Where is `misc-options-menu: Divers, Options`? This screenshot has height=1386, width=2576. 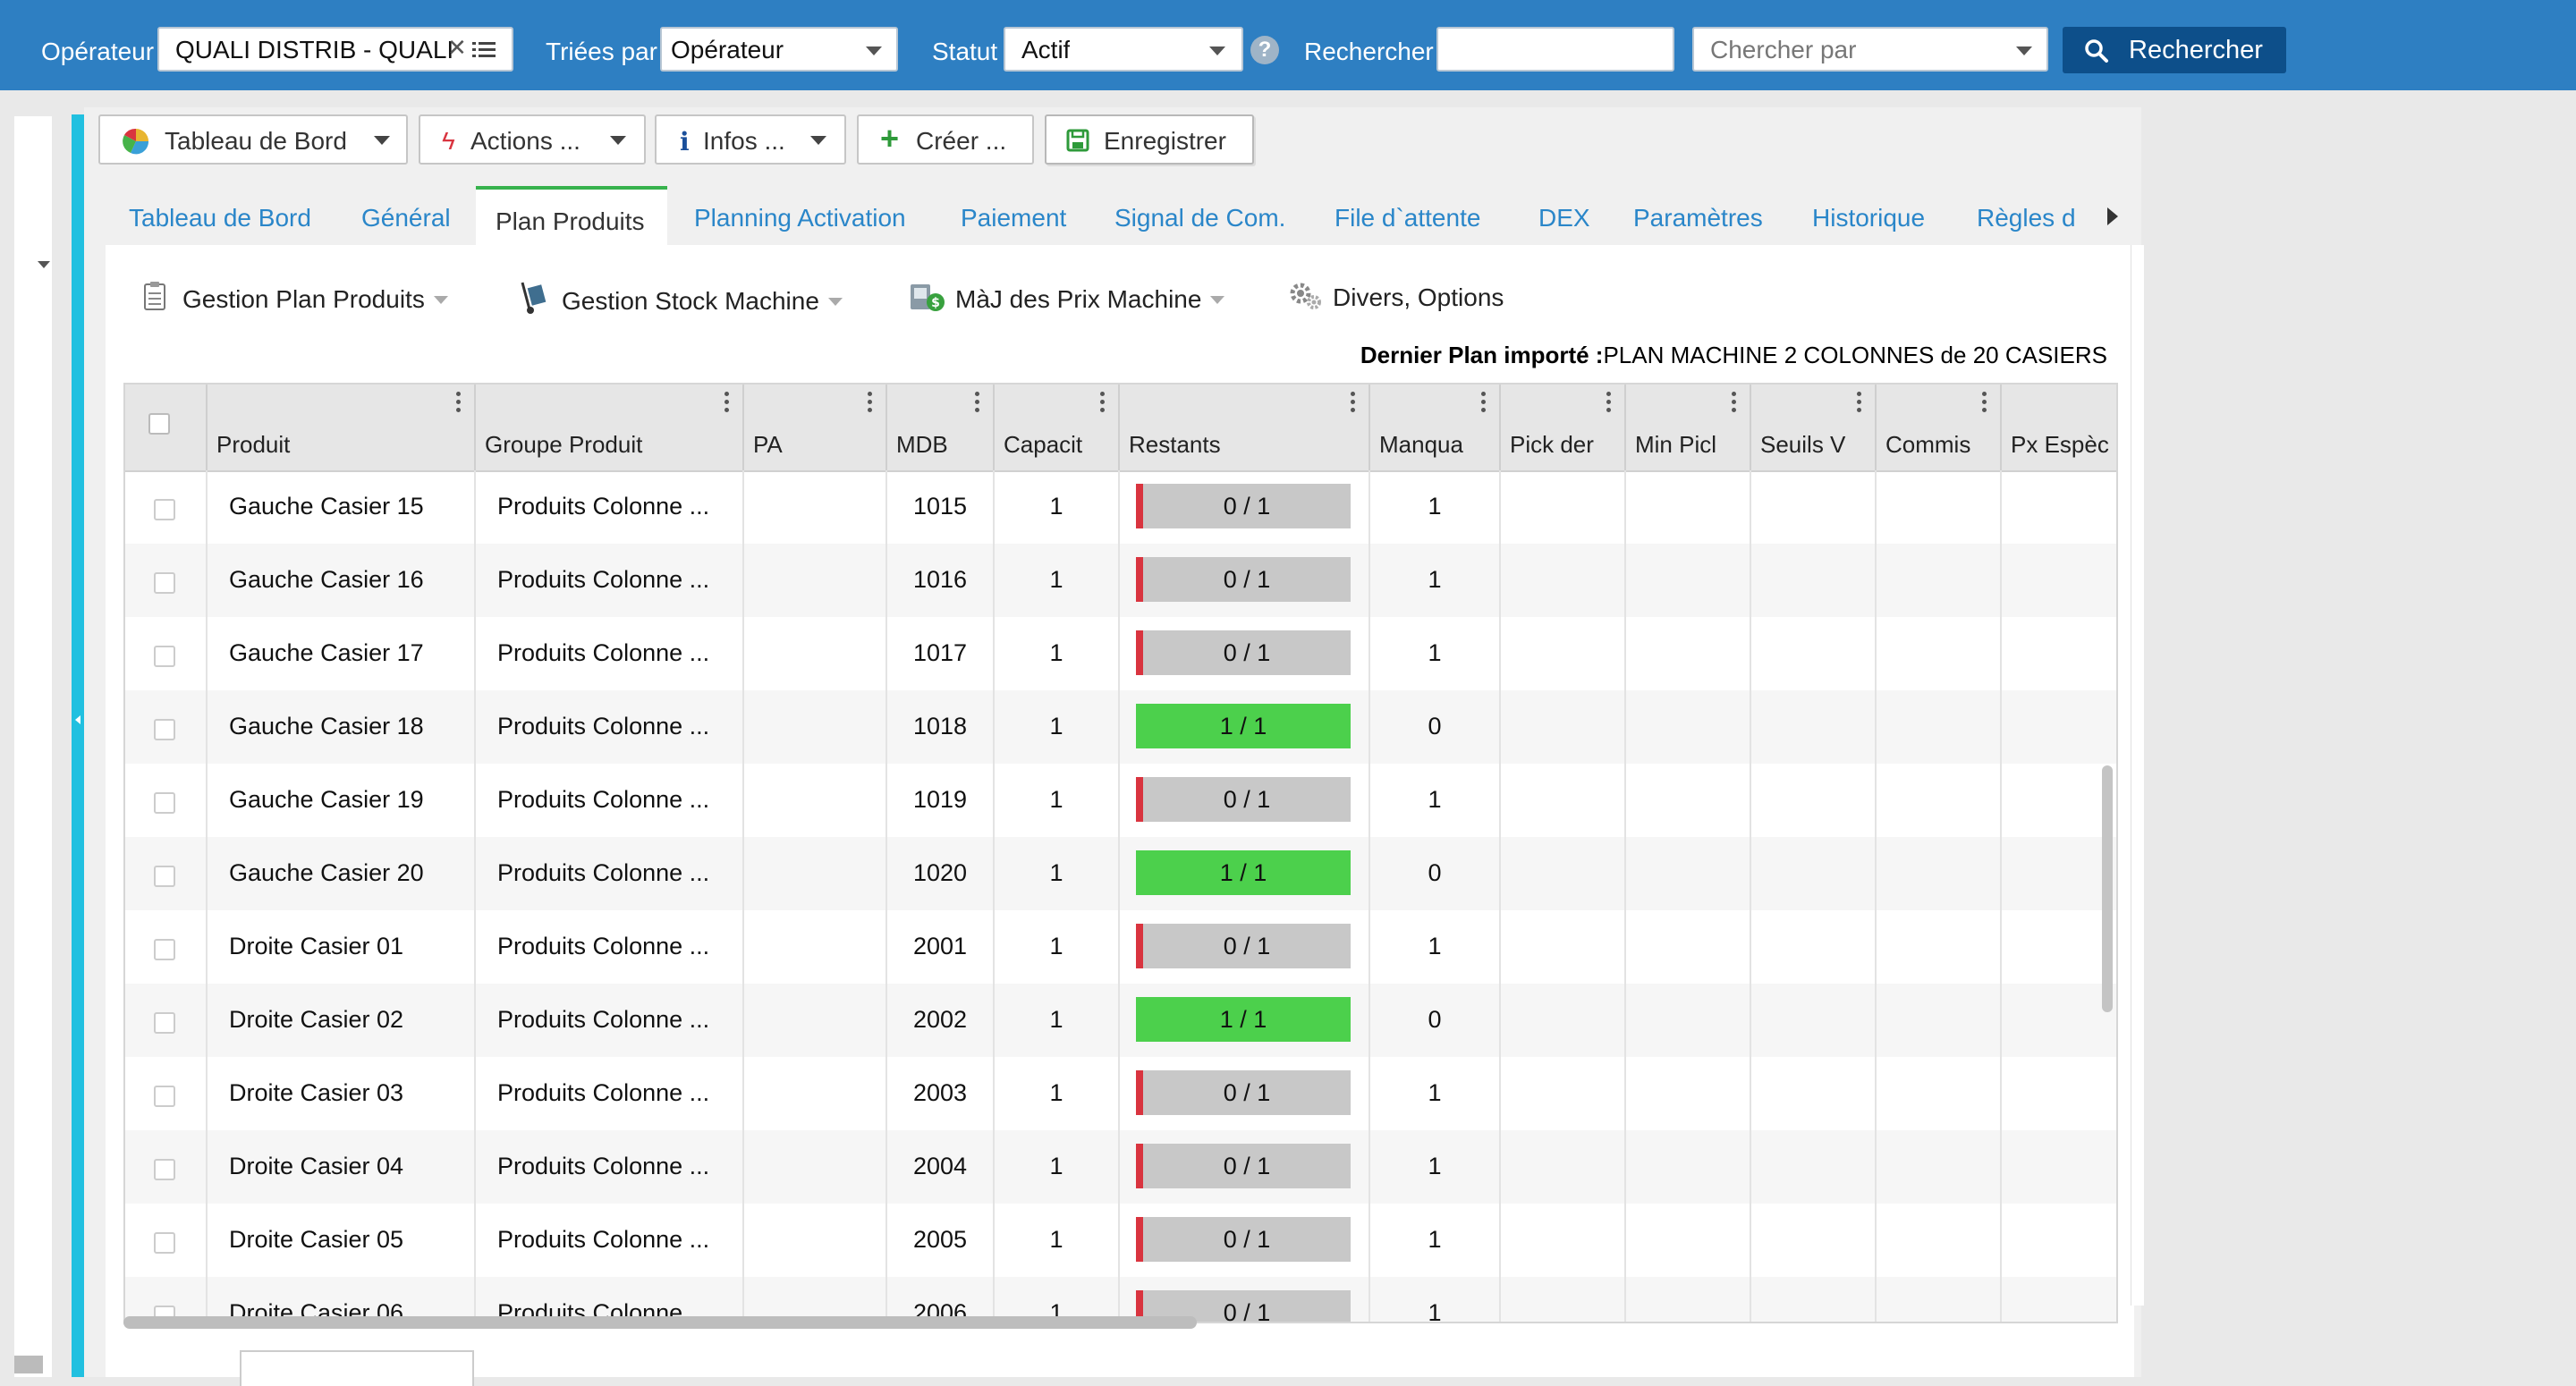
misc-options-menu: Divers, Options is located at coordinates (1396, 297).